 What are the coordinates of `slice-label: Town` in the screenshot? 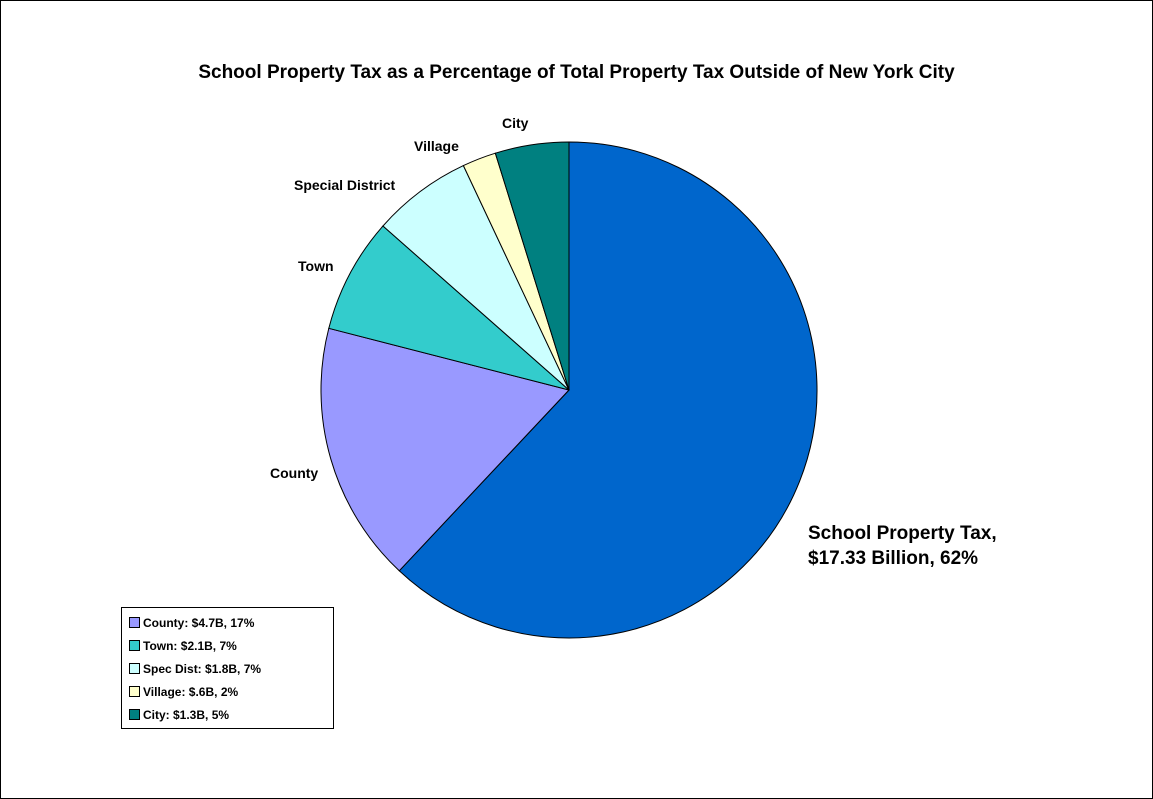 It's located at (316, 266).